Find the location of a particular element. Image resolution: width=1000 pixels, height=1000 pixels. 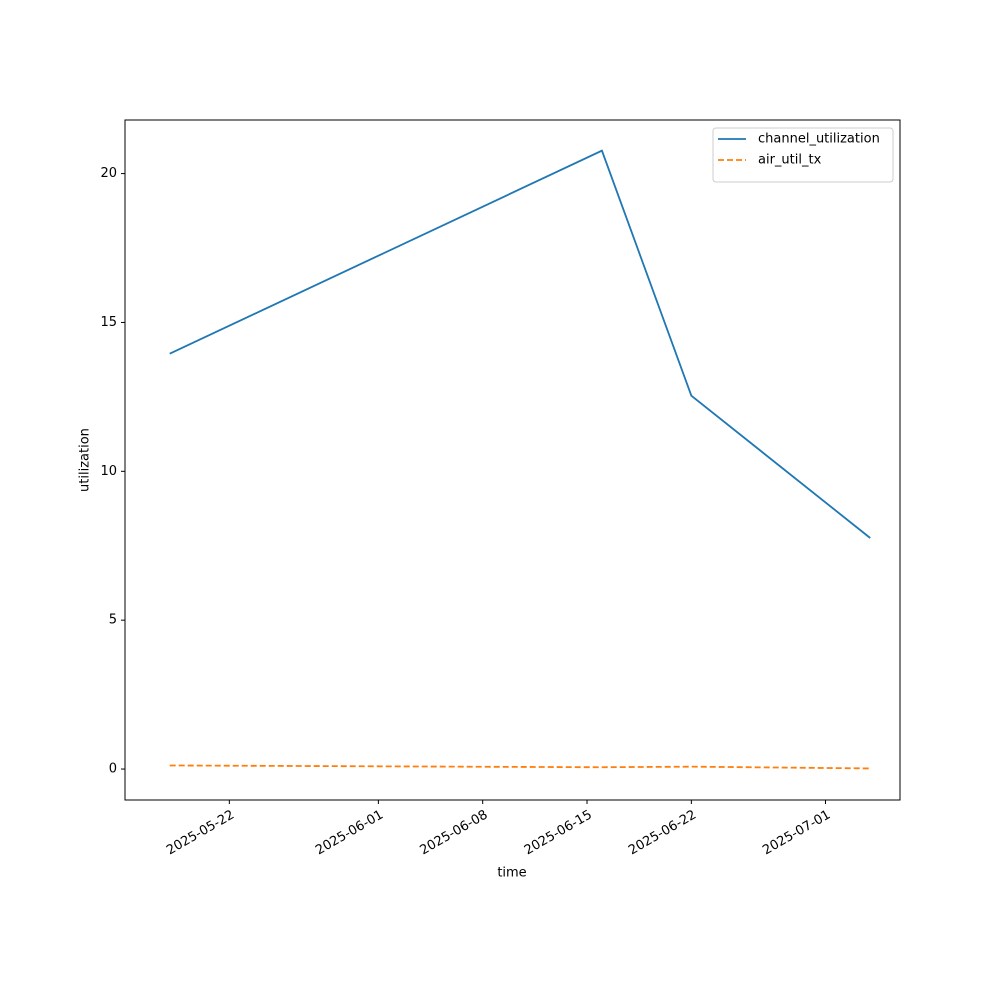

x-axis-label: time is located at coordinates (511, 873).